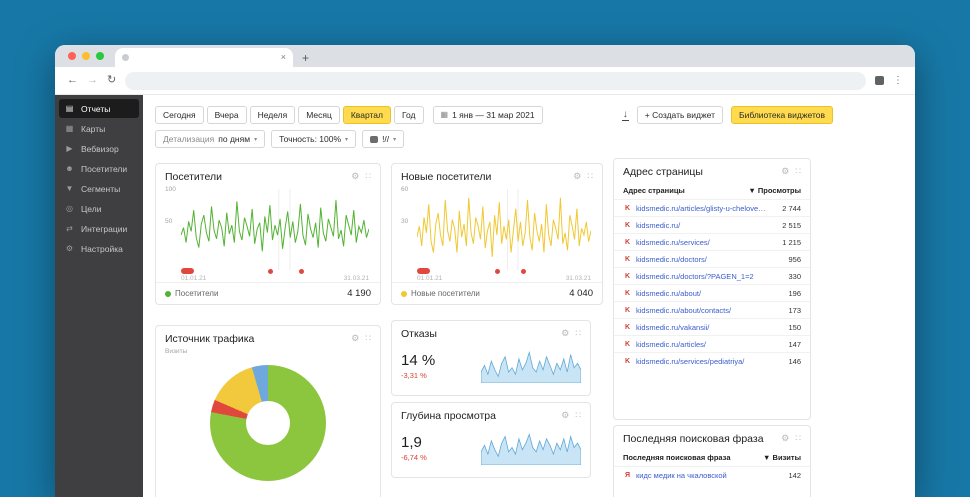  What do you see at coordinates (99, 228) in the screenshot?
I see `sidebar-item-integrations: ⇄ Интеграции` at bounding box center [99, 228].